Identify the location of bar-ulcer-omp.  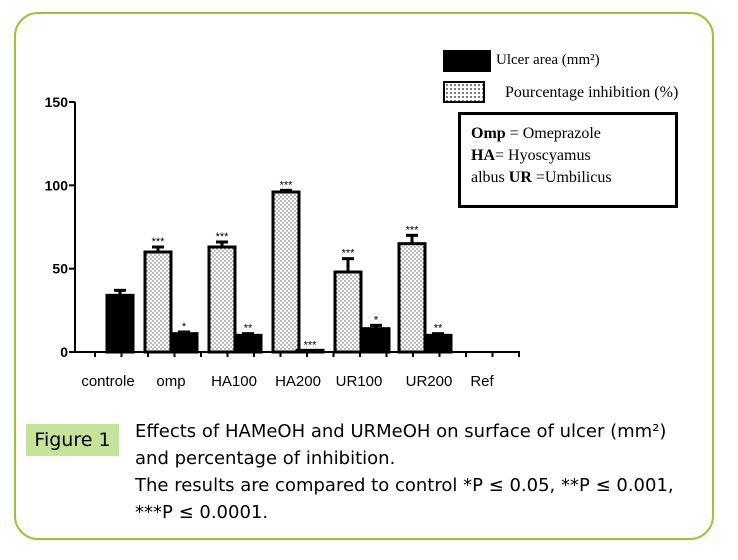
(184, 343).